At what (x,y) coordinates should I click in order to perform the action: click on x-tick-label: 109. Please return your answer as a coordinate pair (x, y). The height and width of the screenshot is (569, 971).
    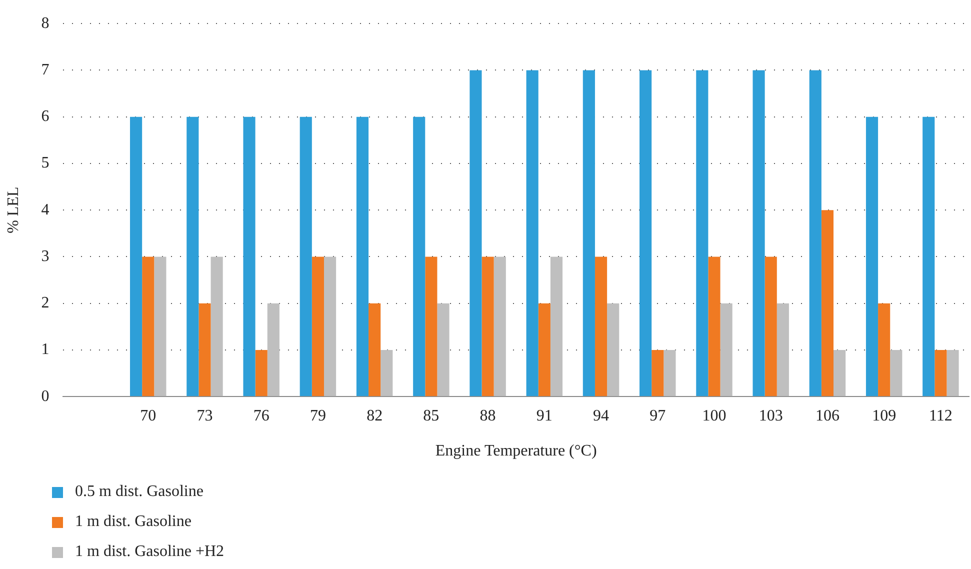
    Looking at the image, I should click on (884, 415).